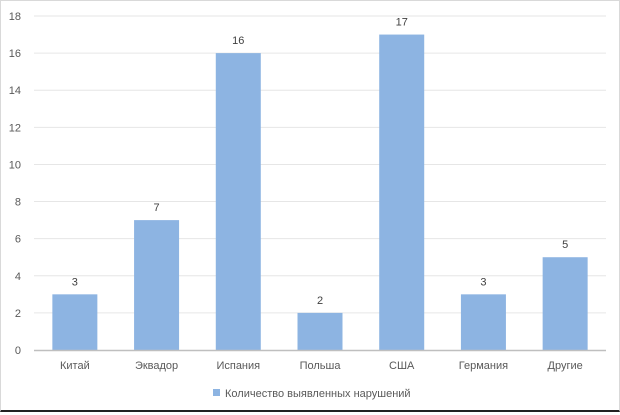 The width and height of the screenshot is (620, 415). What do you see at coordinates (318, 394) in the screenshot?
I see `legend-label: Количество выявленных нарушений` at bounding box center [318, 394].